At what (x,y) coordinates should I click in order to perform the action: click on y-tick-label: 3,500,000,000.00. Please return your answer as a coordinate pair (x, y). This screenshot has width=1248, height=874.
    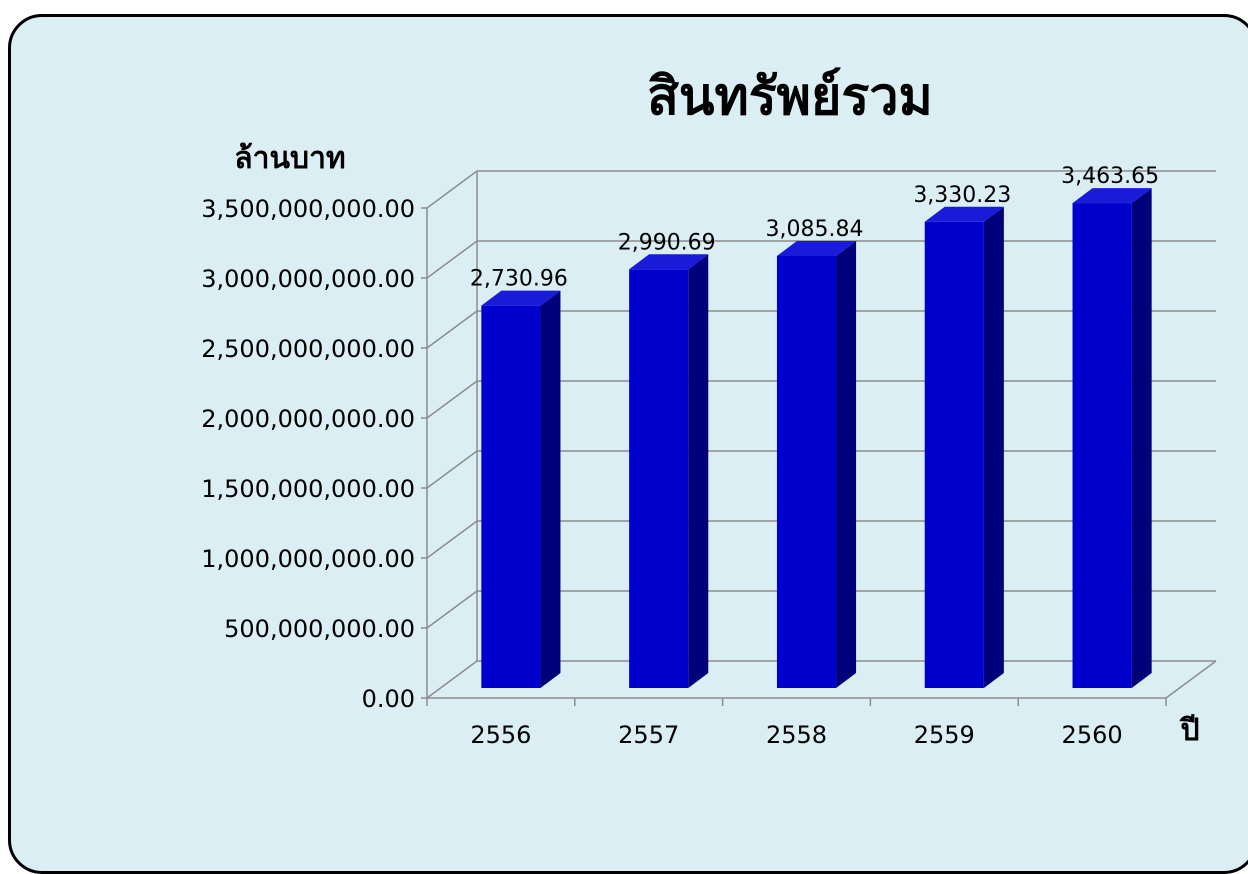
    Looking at the image, I should click on (308, 209).